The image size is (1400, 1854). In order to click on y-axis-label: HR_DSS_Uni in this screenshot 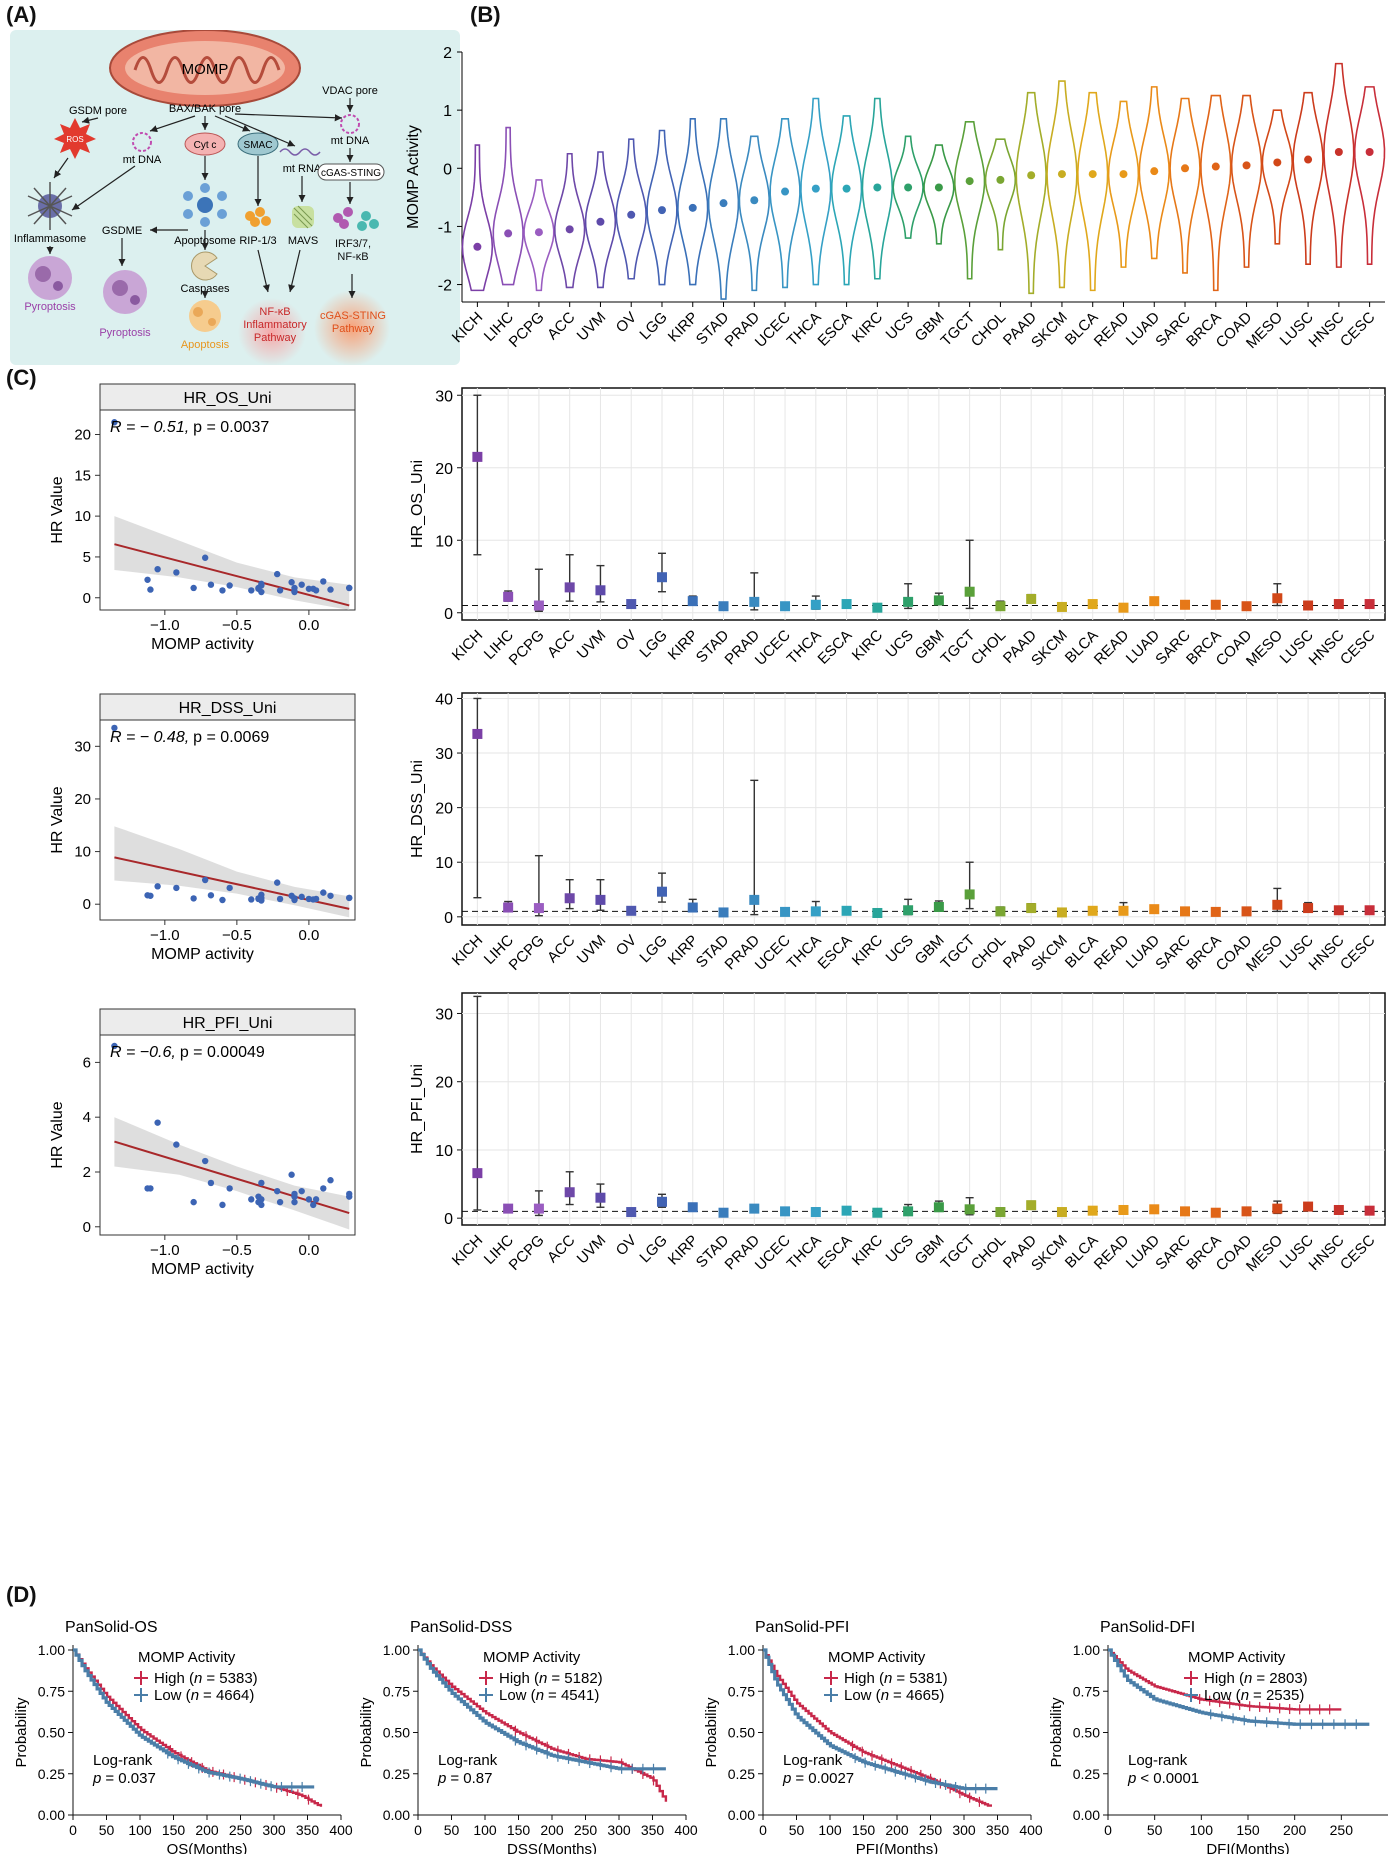, I will do `click(417, 809)`.